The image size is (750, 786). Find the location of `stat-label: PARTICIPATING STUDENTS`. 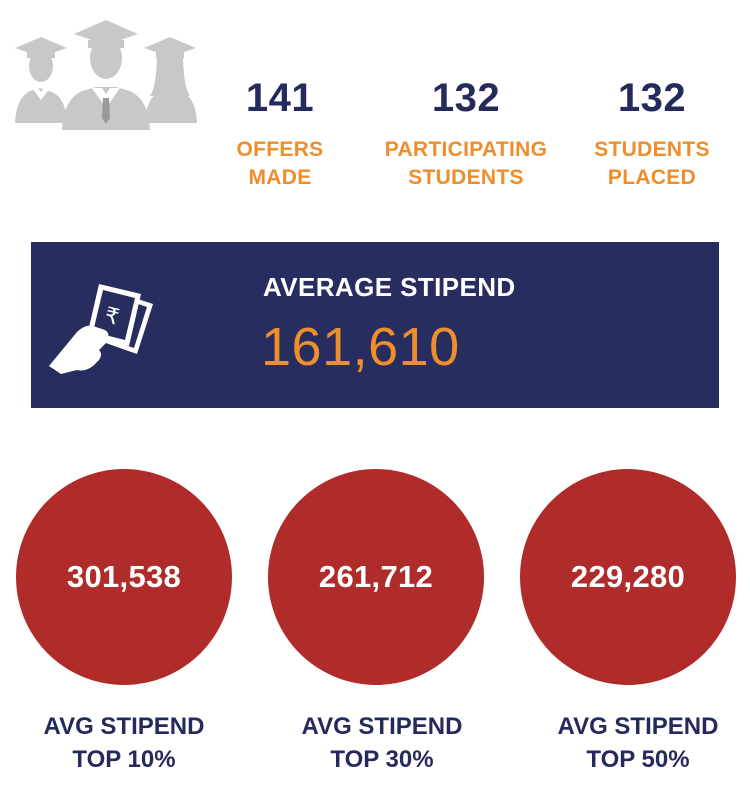

stat-label: PARTICIPATING STUDENTS is located at coordinates (466, 163).